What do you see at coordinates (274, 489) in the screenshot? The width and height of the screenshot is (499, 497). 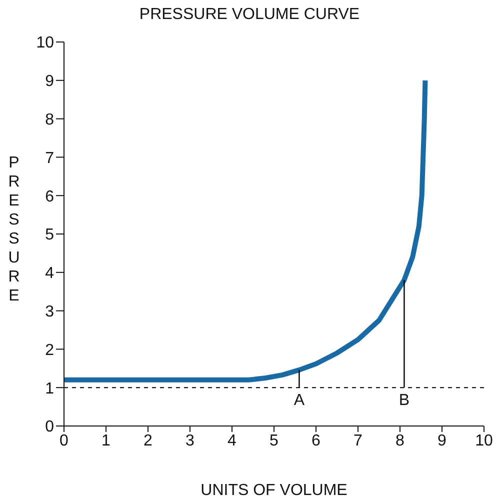 I see `x-axis-title: UNITS OF VOLUME` at bounding box center [274, 489].